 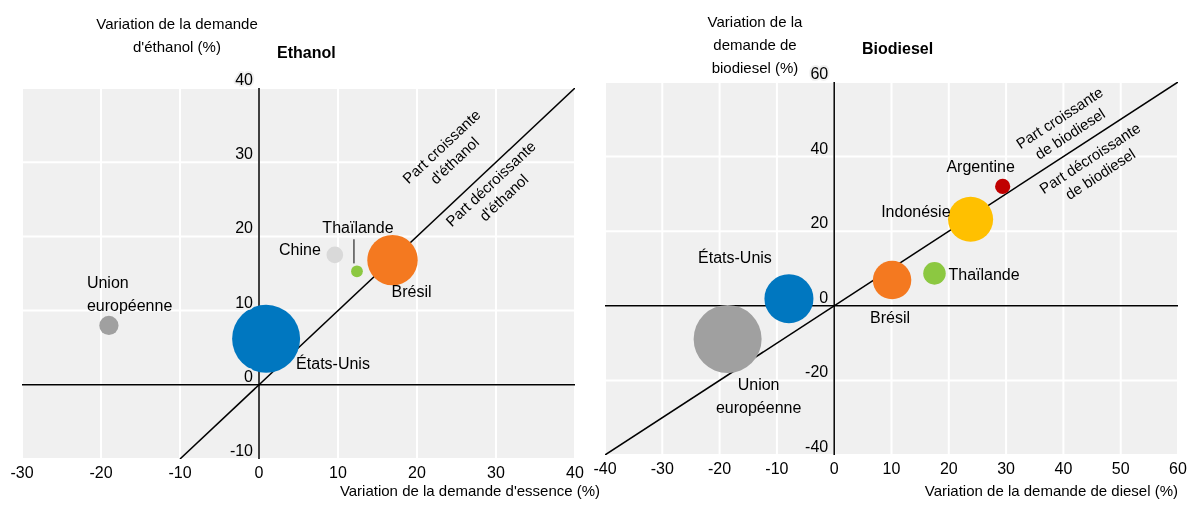 I want to click on y-axis-title: Variation de la demande d'éthanol (%), so click(x=177, y=35).